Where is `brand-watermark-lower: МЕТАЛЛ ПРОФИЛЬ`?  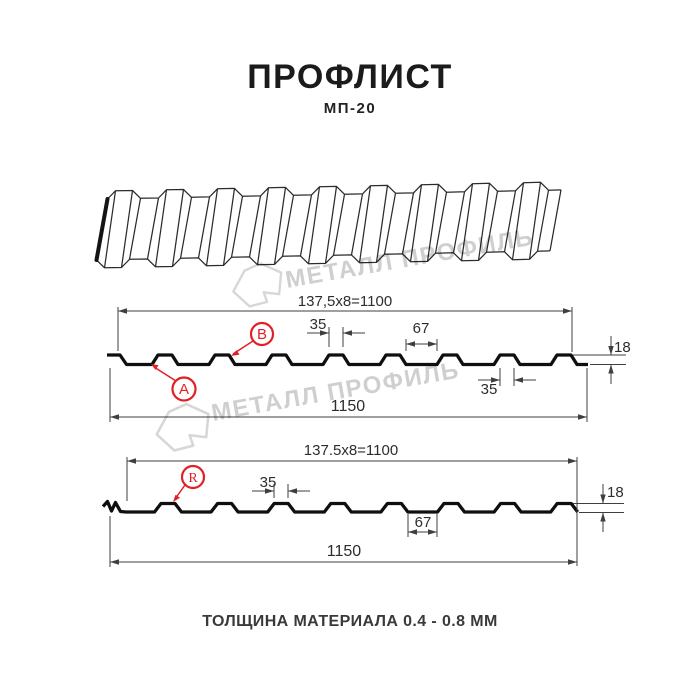 brand-watermark-lower: МЕТАЛЛ ПРОФИЛЬ is located at coordinates (308, 404).